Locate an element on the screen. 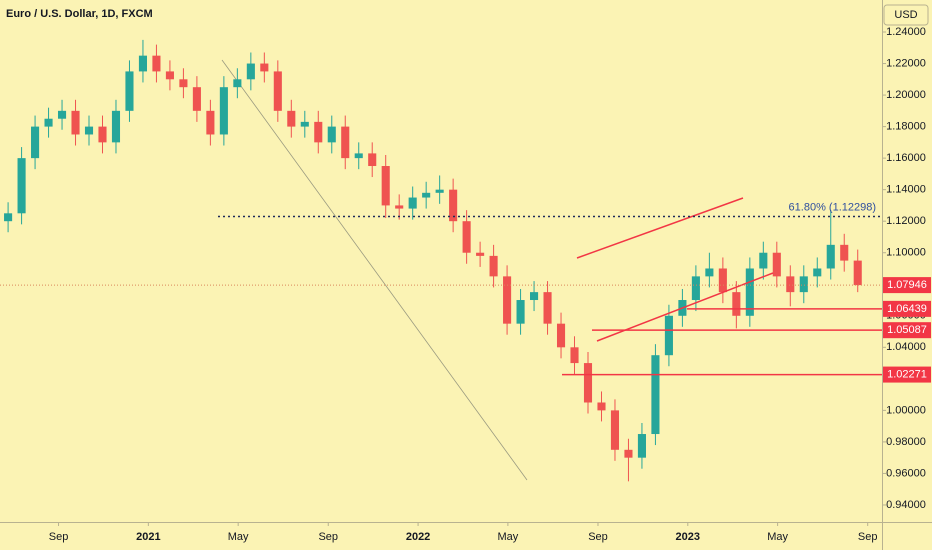 The height and width of the screenshot is (550, 932). level-label: 1.06439 is located at coordinates (907, 309).